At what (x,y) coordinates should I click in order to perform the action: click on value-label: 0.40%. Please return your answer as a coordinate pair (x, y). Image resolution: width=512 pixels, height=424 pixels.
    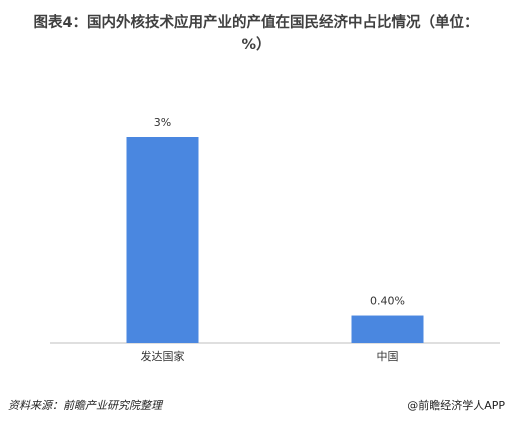
    Looking at the image, I should click on (387, 301).